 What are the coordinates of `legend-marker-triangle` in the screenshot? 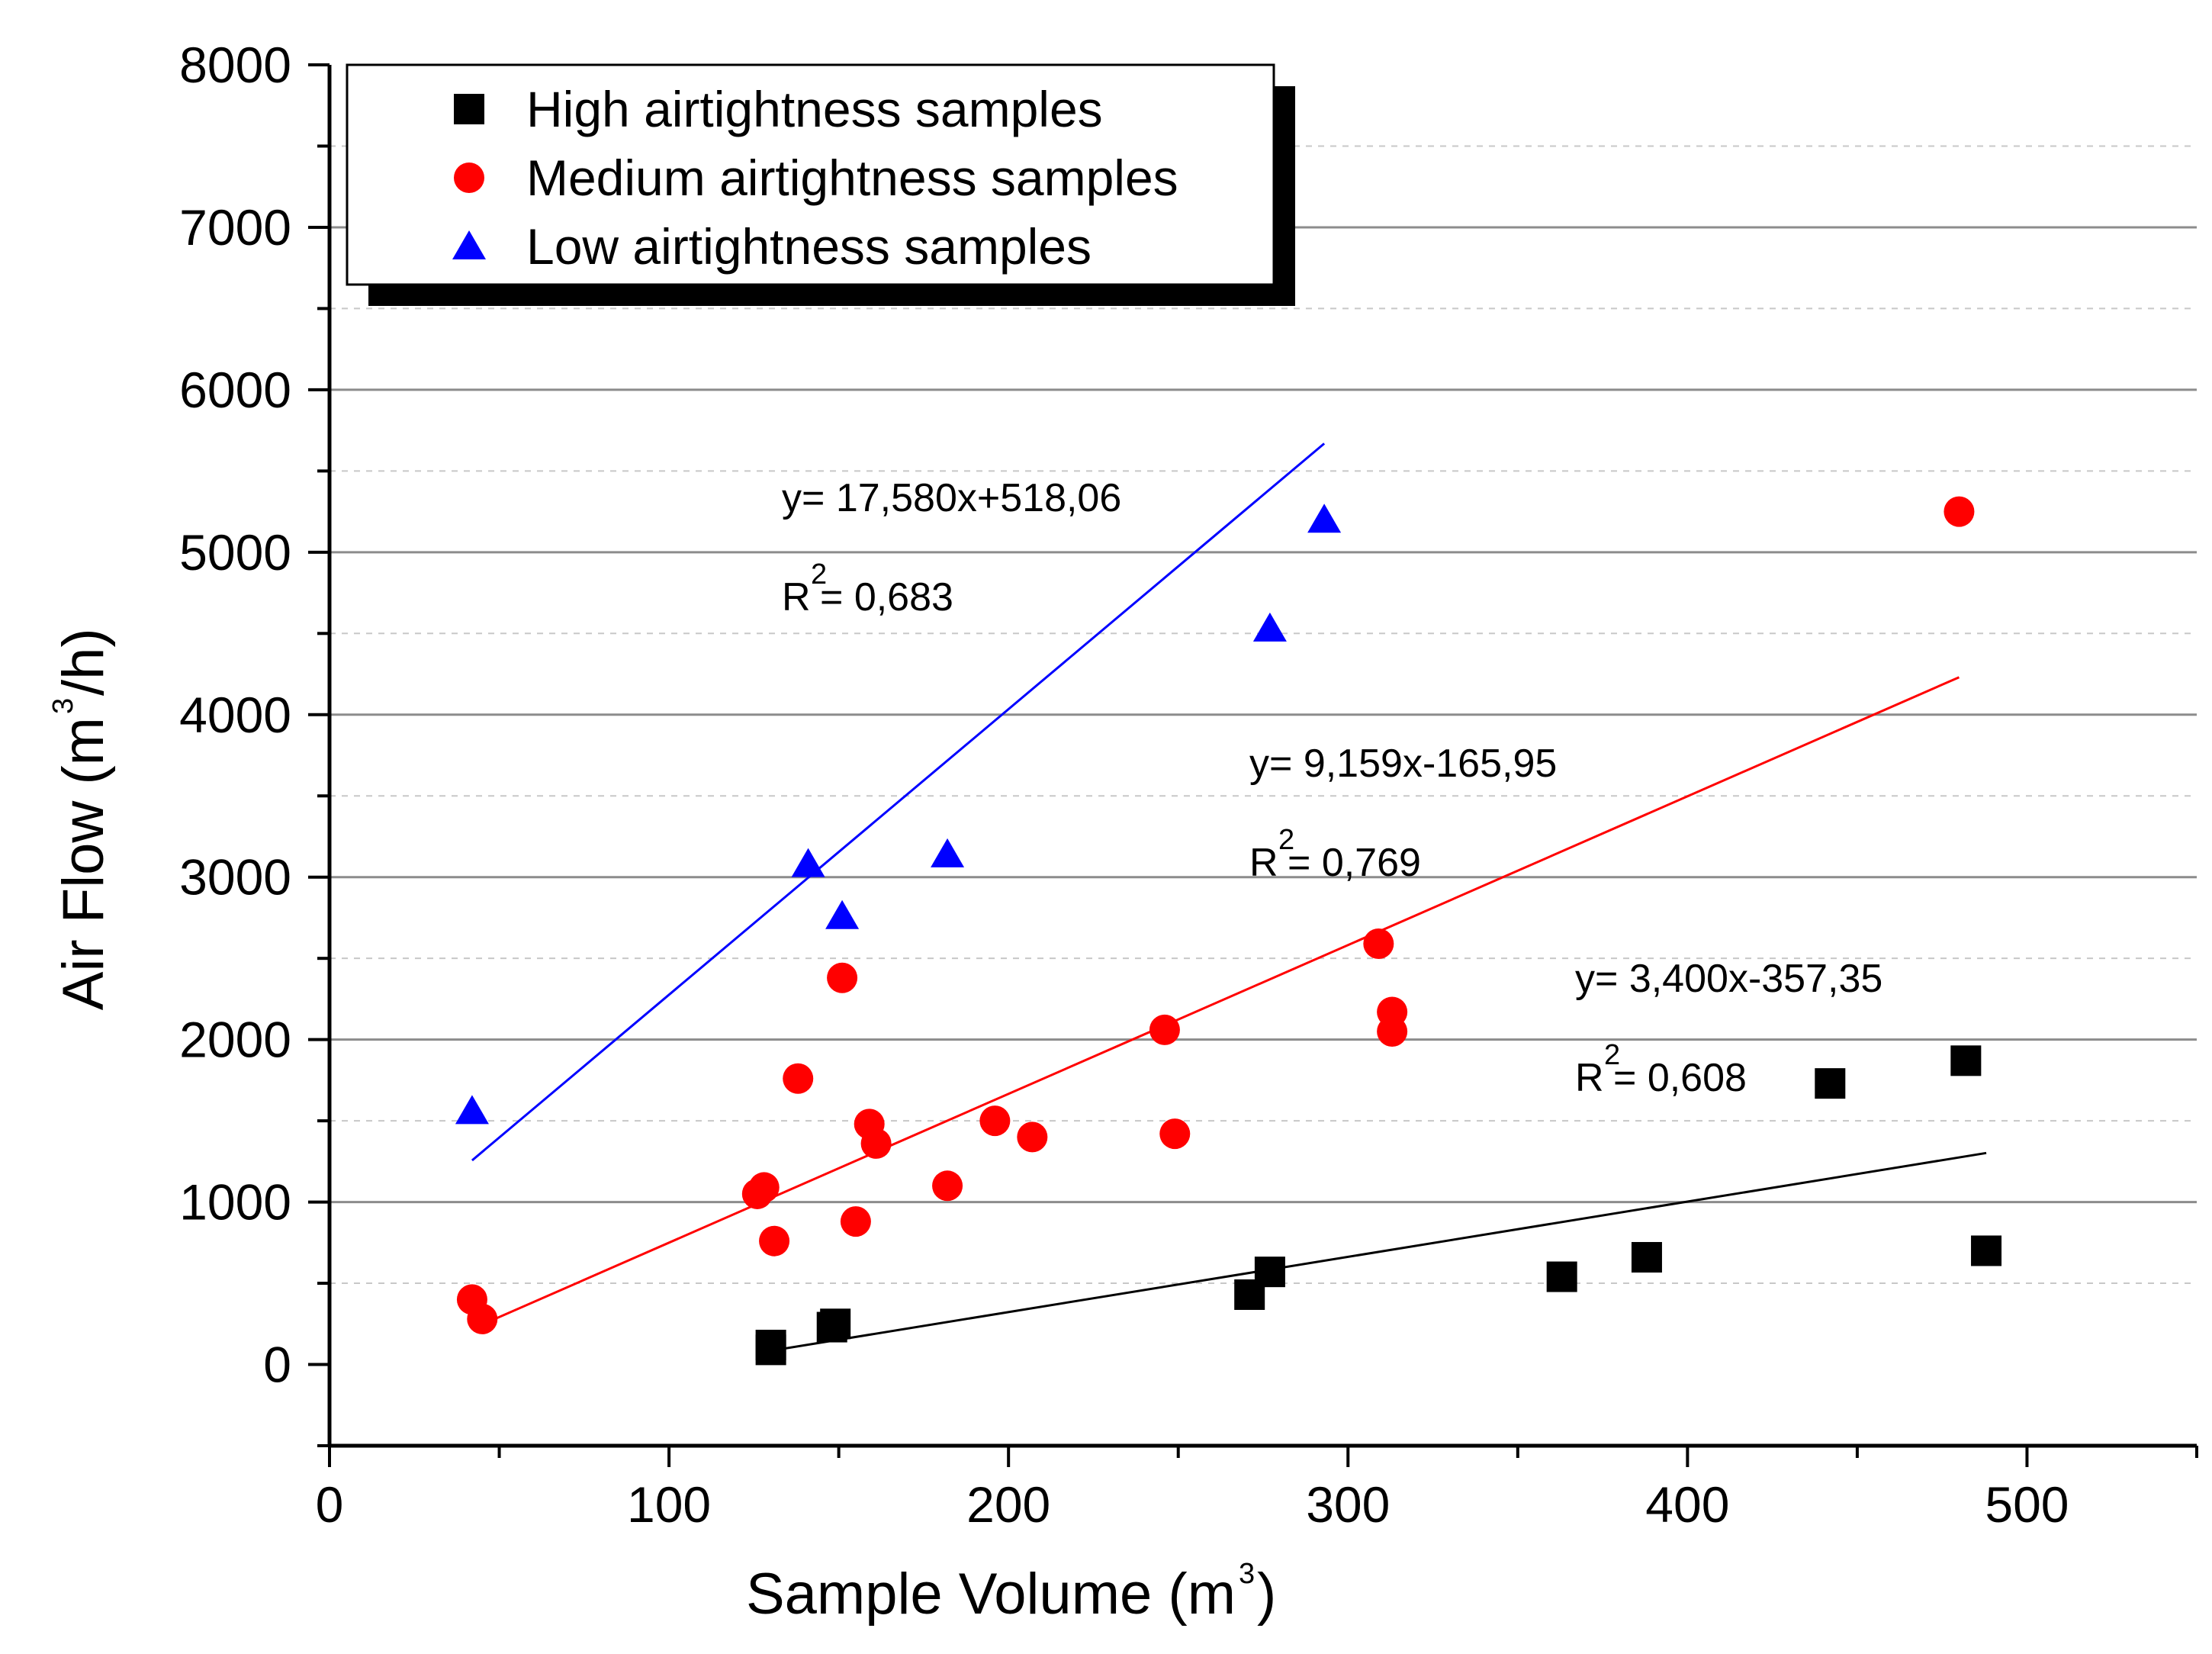 It's located at (469, 244).